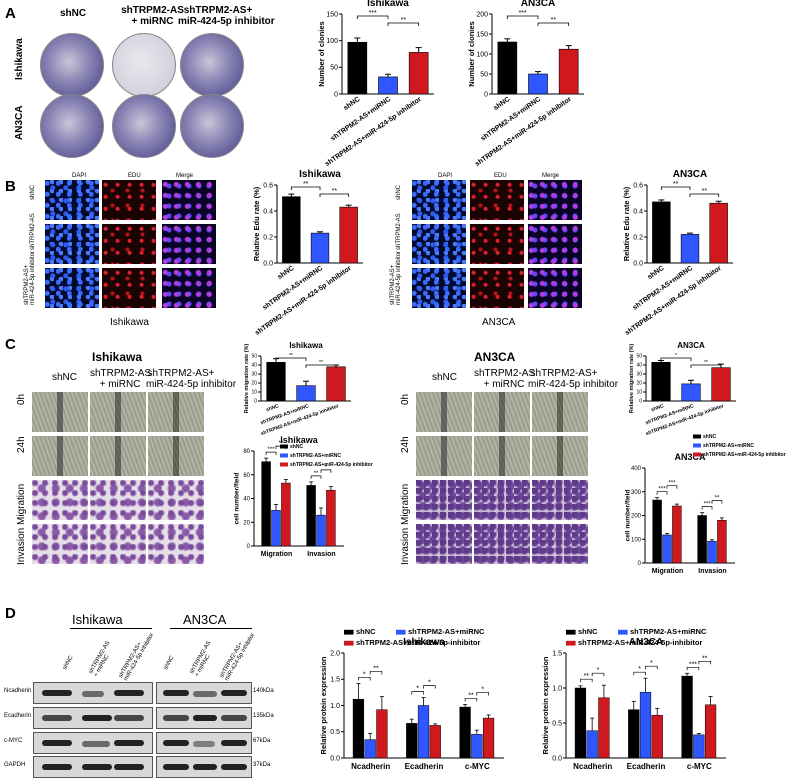 The width and height of the screenshot is (790, 780). I want to click on x-tick-label: c-MYC, so click(477, 766).